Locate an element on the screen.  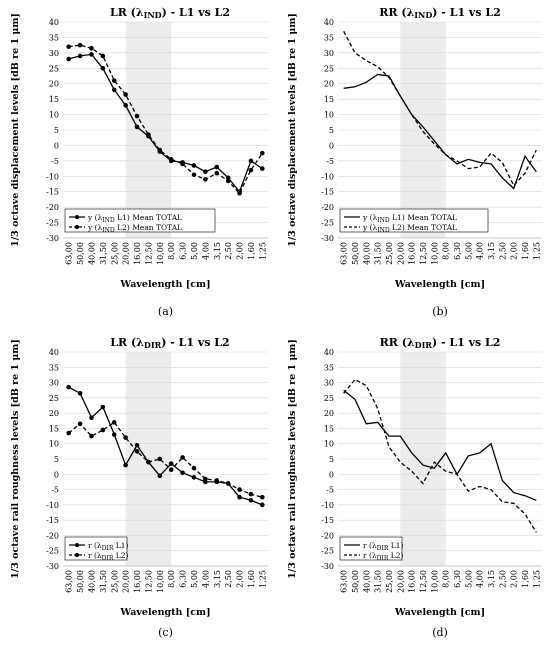
y-tick-label: 5 is located at coordinates (331, 459).